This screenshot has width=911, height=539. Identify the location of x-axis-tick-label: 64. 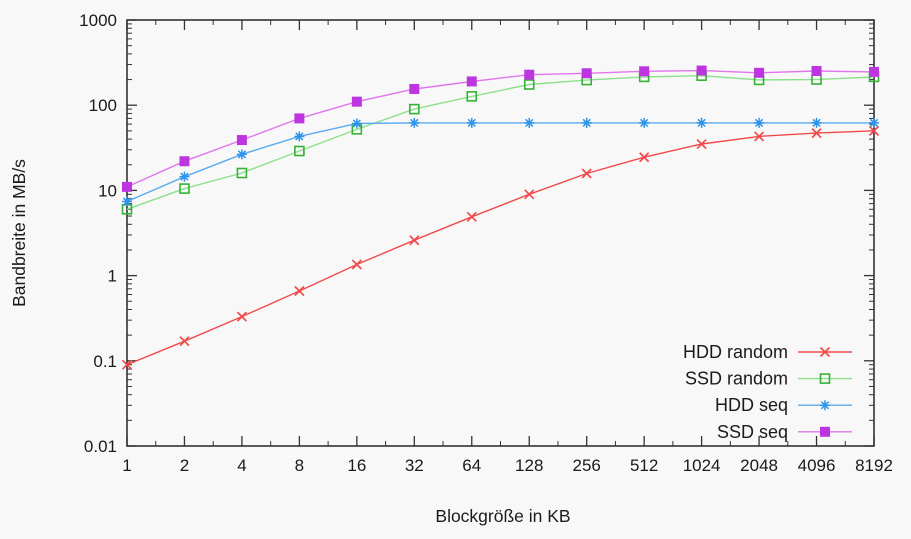
(471, 465).